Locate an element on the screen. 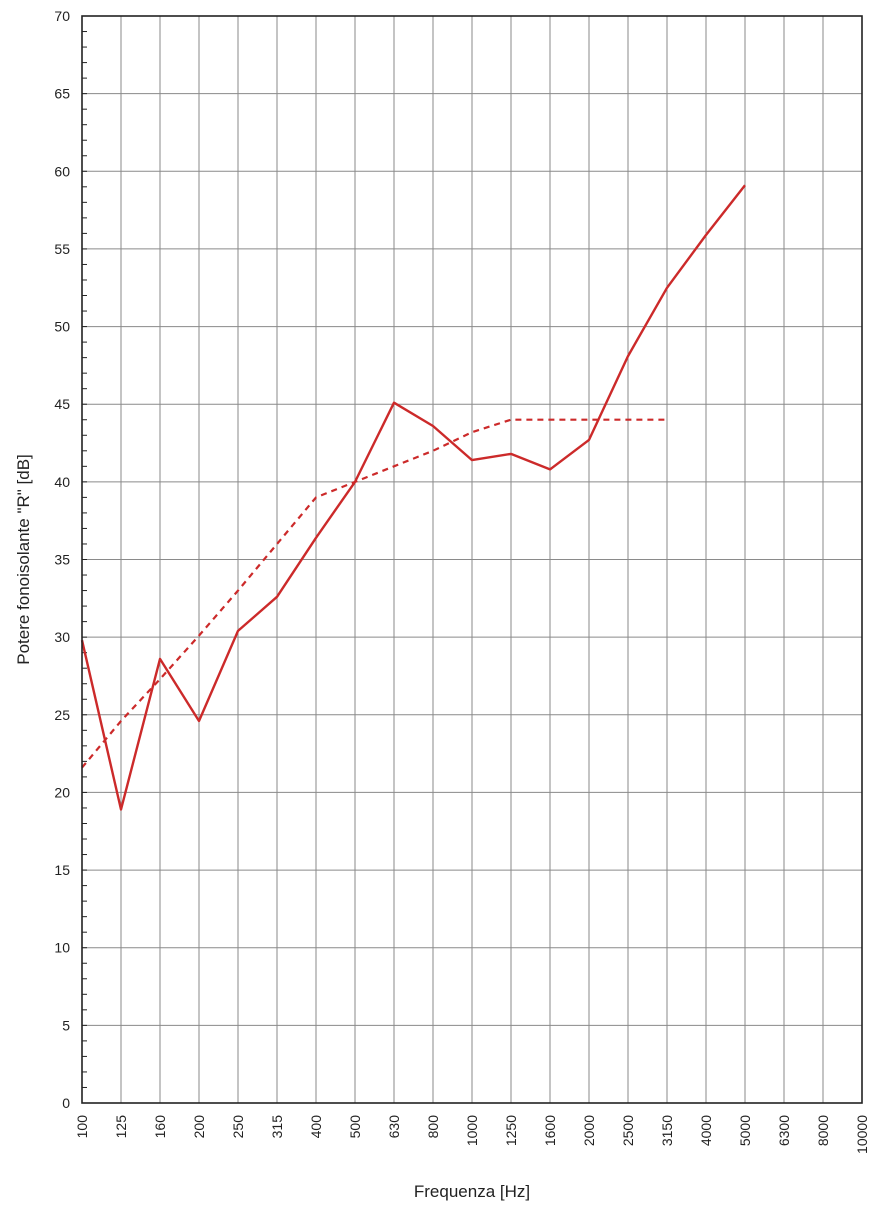  y-tick-label: 5 is located at coordinates (66, 1025).